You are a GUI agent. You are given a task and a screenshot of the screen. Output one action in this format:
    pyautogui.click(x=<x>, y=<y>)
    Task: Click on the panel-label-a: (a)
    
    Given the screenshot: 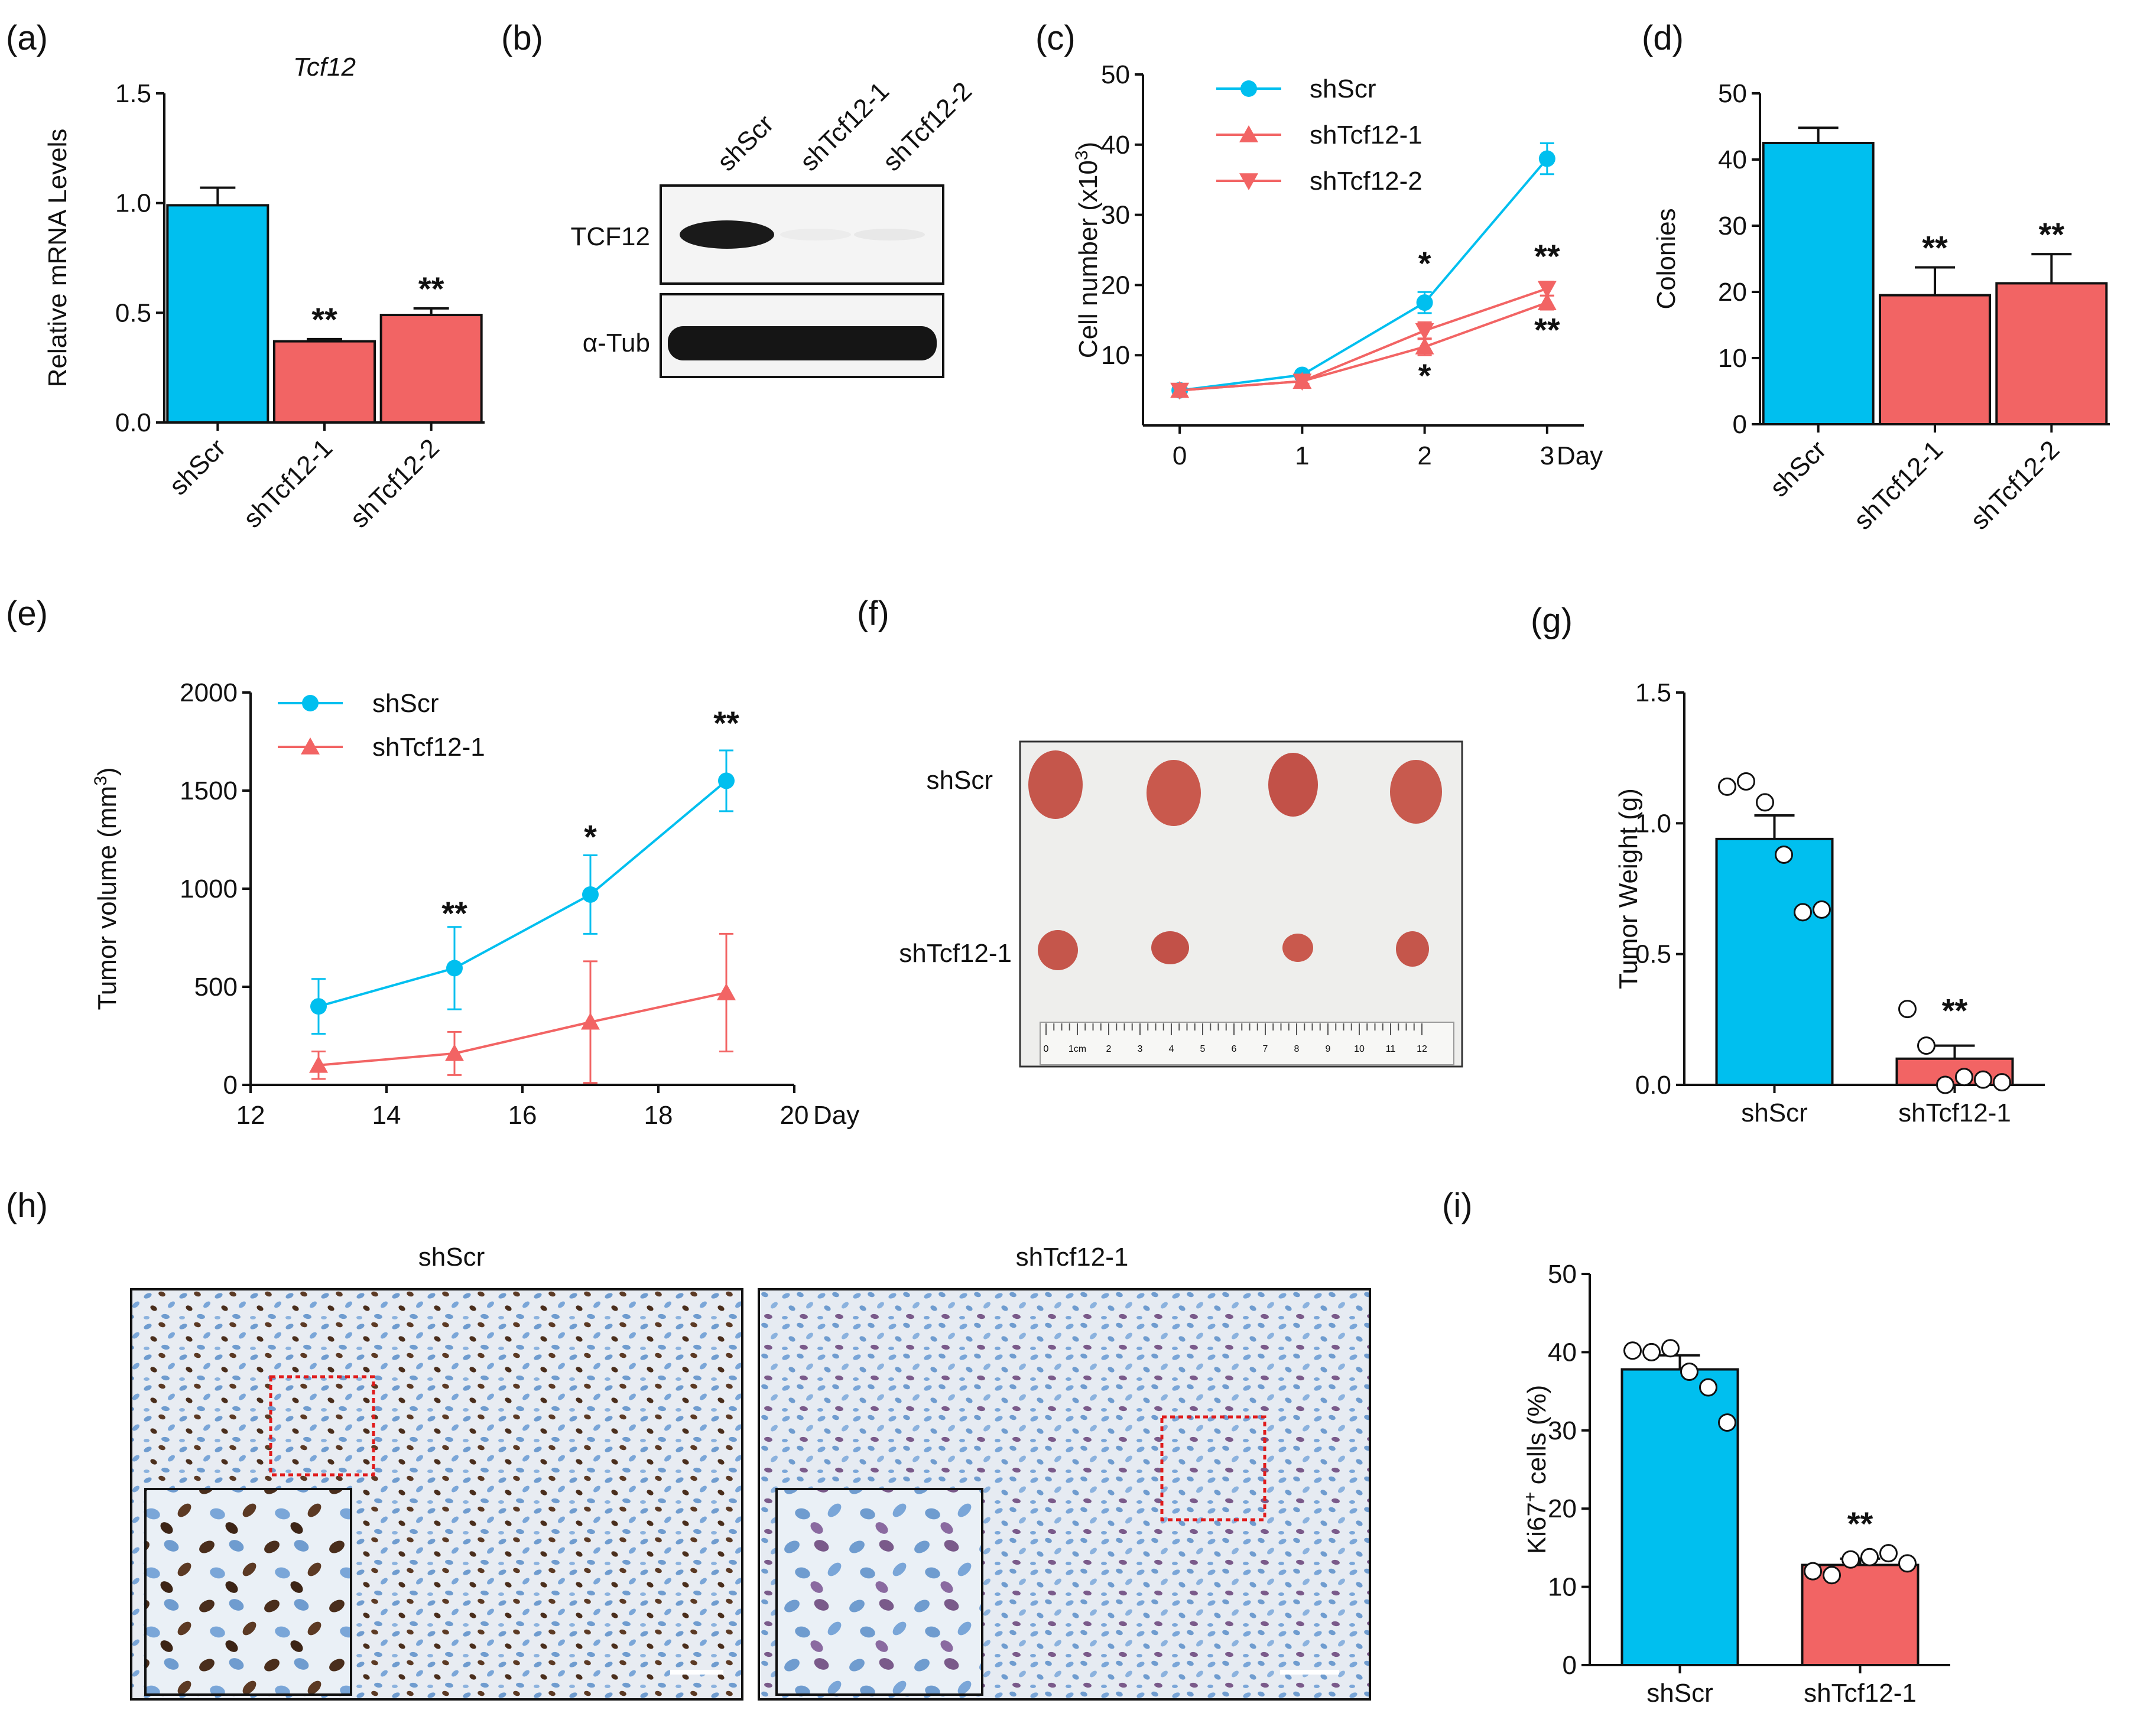 What is the action you would take?
    pyautogui.click(x=27, y=38)
    